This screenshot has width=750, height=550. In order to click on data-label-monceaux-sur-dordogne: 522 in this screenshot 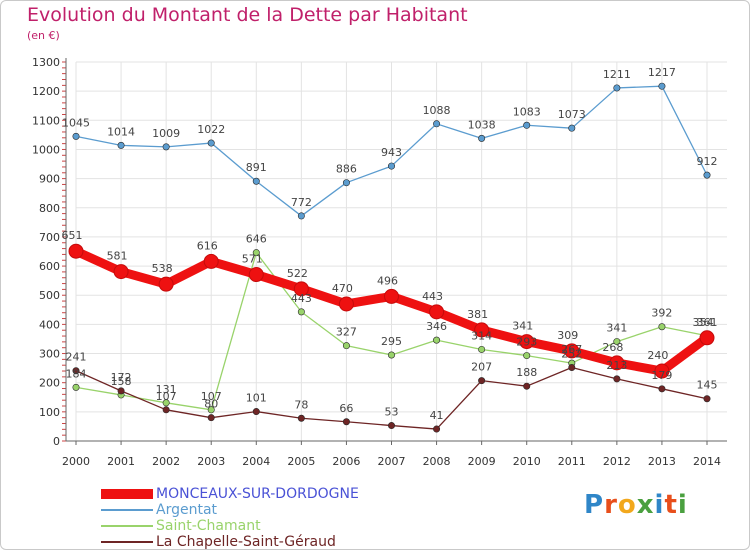, I will do `click(297, 273)`.